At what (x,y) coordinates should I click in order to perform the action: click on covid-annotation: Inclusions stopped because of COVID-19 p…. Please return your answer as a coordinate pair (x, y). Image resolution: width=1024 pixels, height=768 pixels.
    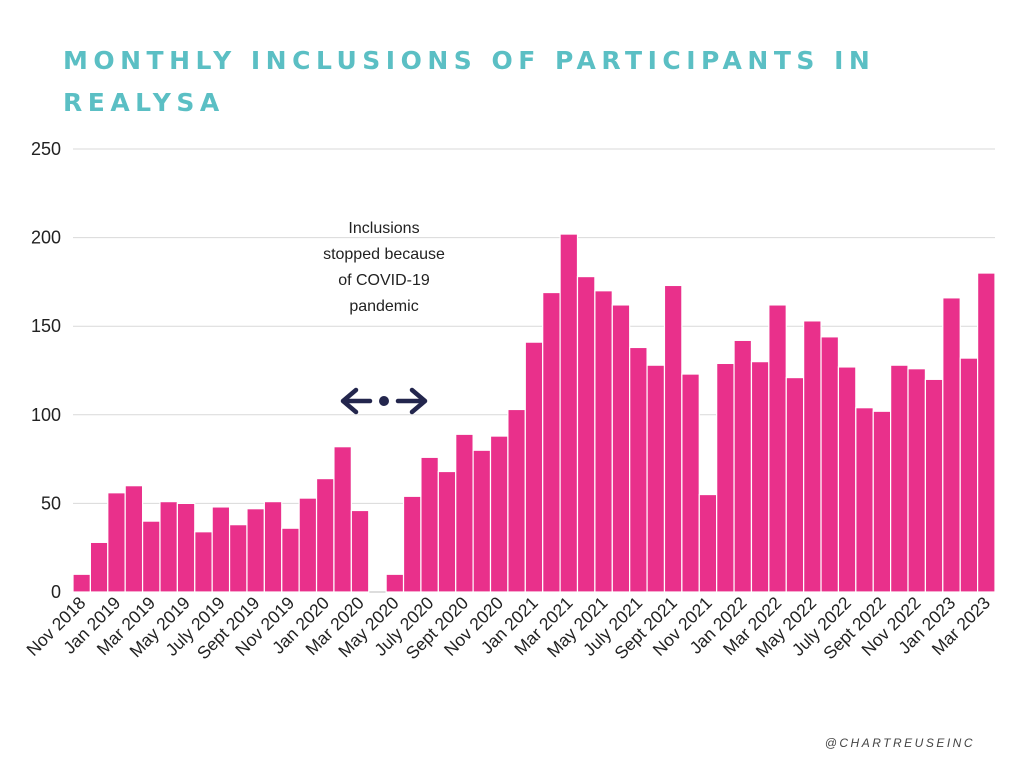
    Looking at the image, I should click on (384, 267).